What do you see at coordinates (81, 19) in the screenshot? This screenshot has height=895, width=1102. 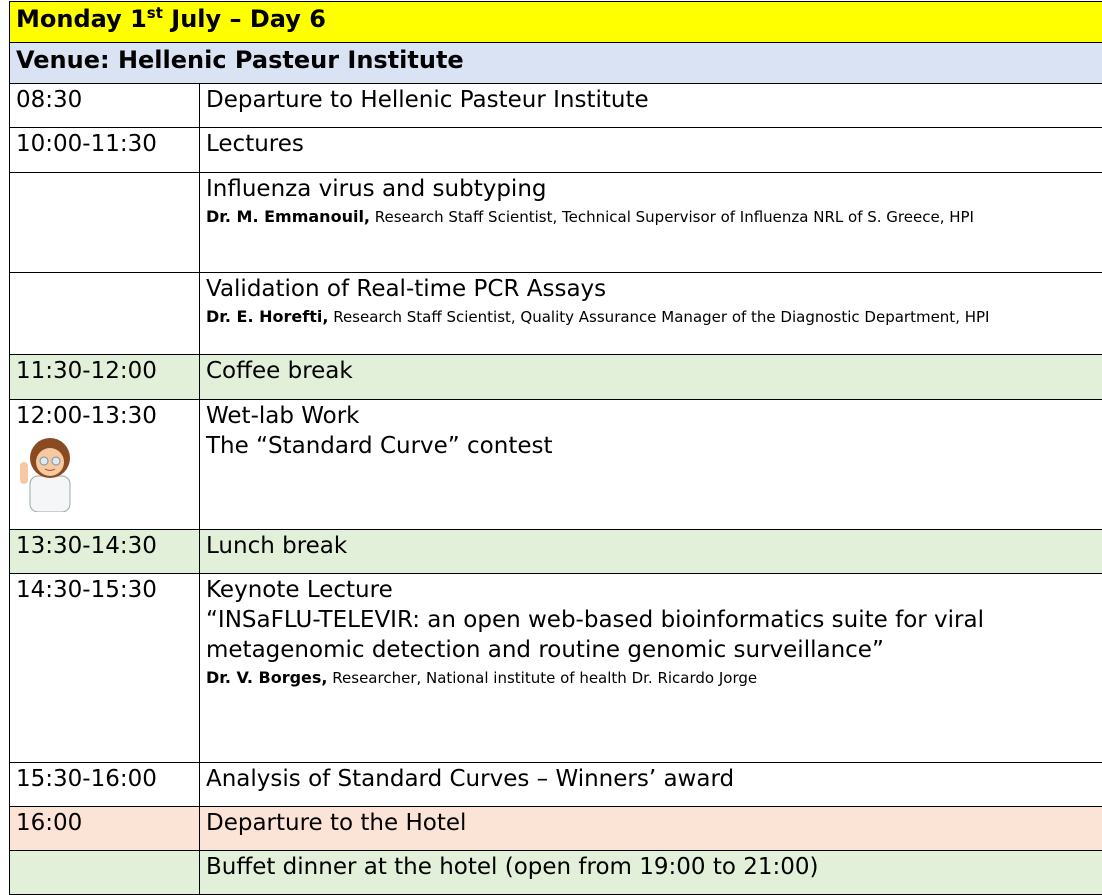 I see `title-text: Monday 1` at bounding box center [81, 19].